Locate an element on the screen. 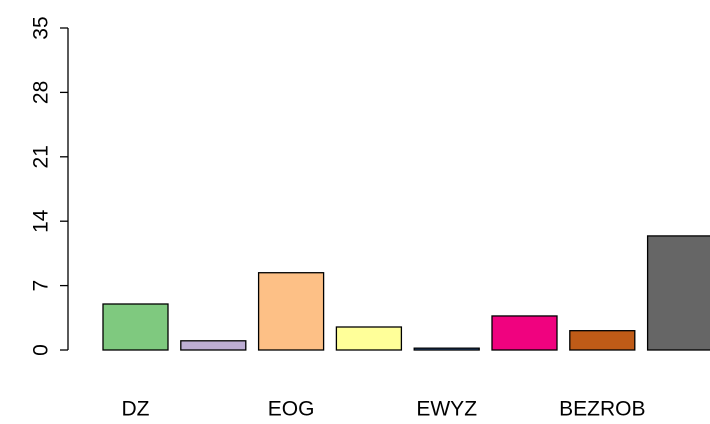 This screenshot has width=710, height=424. x-tick-label: BEZROB is located at coordinates (602, 409).